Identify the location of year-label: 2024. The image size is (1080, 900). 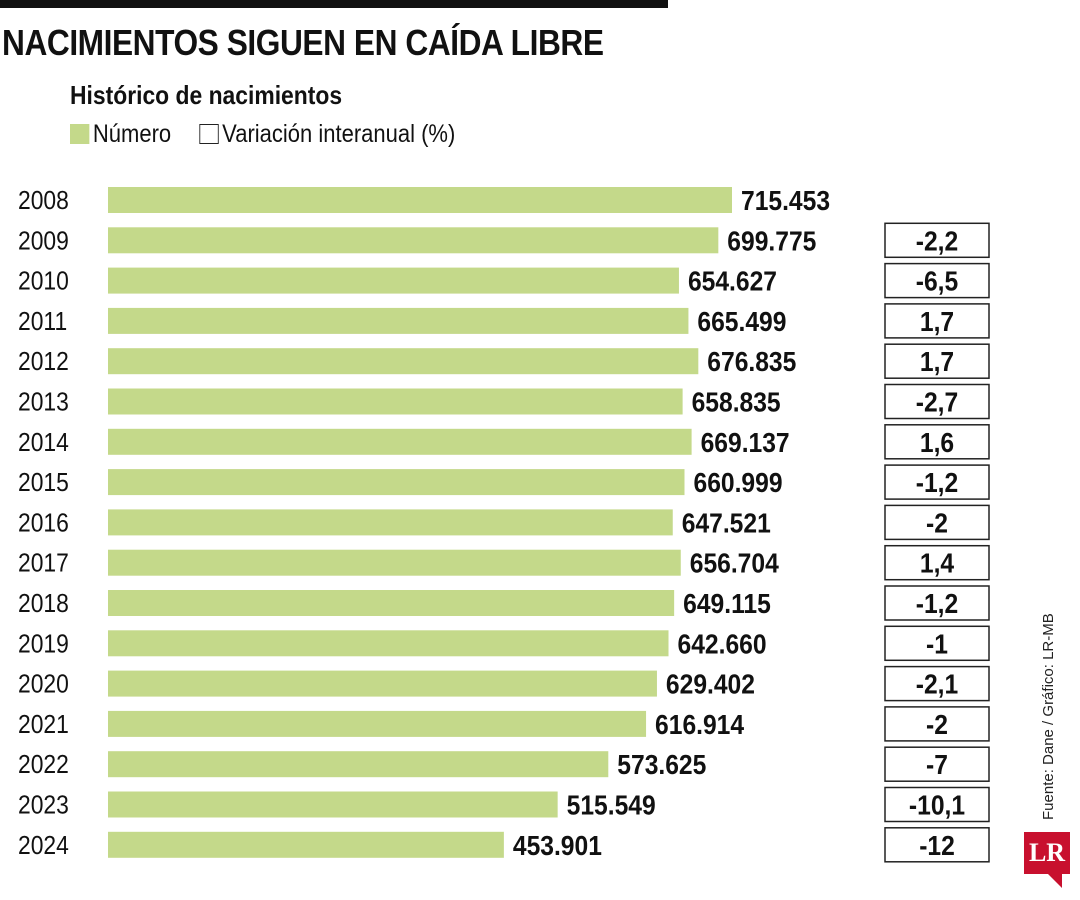
(43, 846).